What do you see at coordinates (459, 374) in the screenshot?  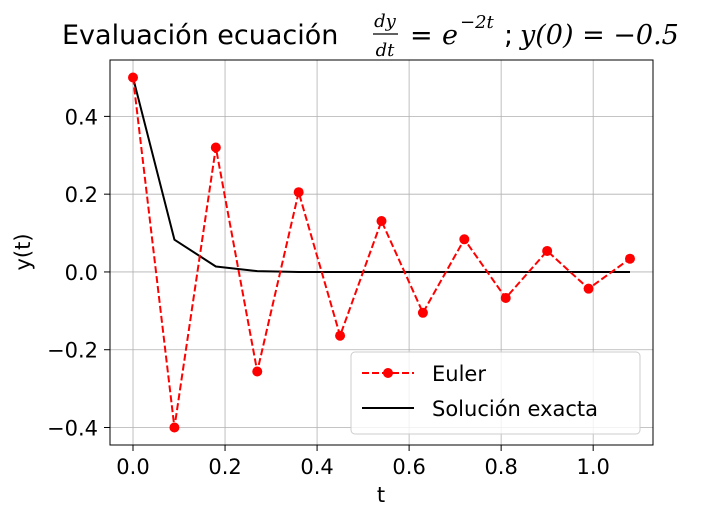 I see `legend-euler-label: Euler` at bounding box center [459, 374].